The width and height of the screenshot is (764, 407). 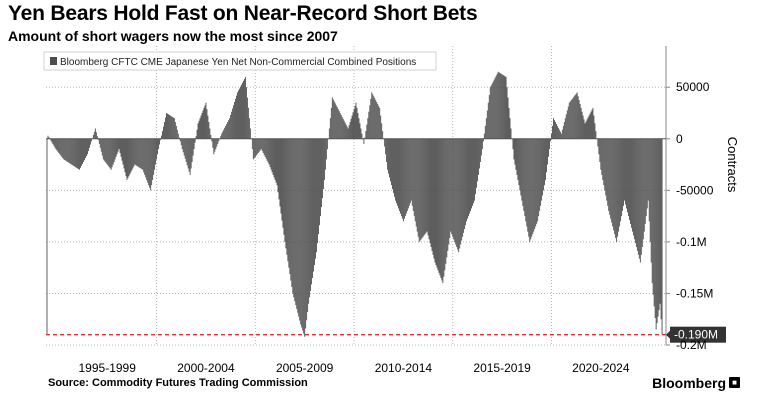 I want to click on x-tick-label: 2015-2019, so click(x=502, y=368).